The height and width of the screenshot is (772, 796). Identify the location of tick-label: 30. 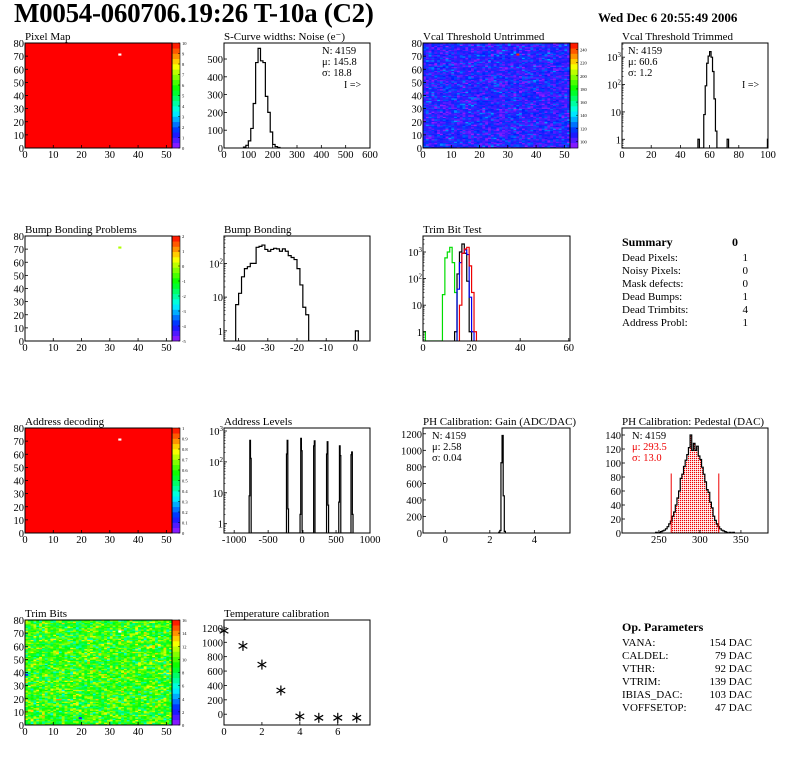
(417, 110).